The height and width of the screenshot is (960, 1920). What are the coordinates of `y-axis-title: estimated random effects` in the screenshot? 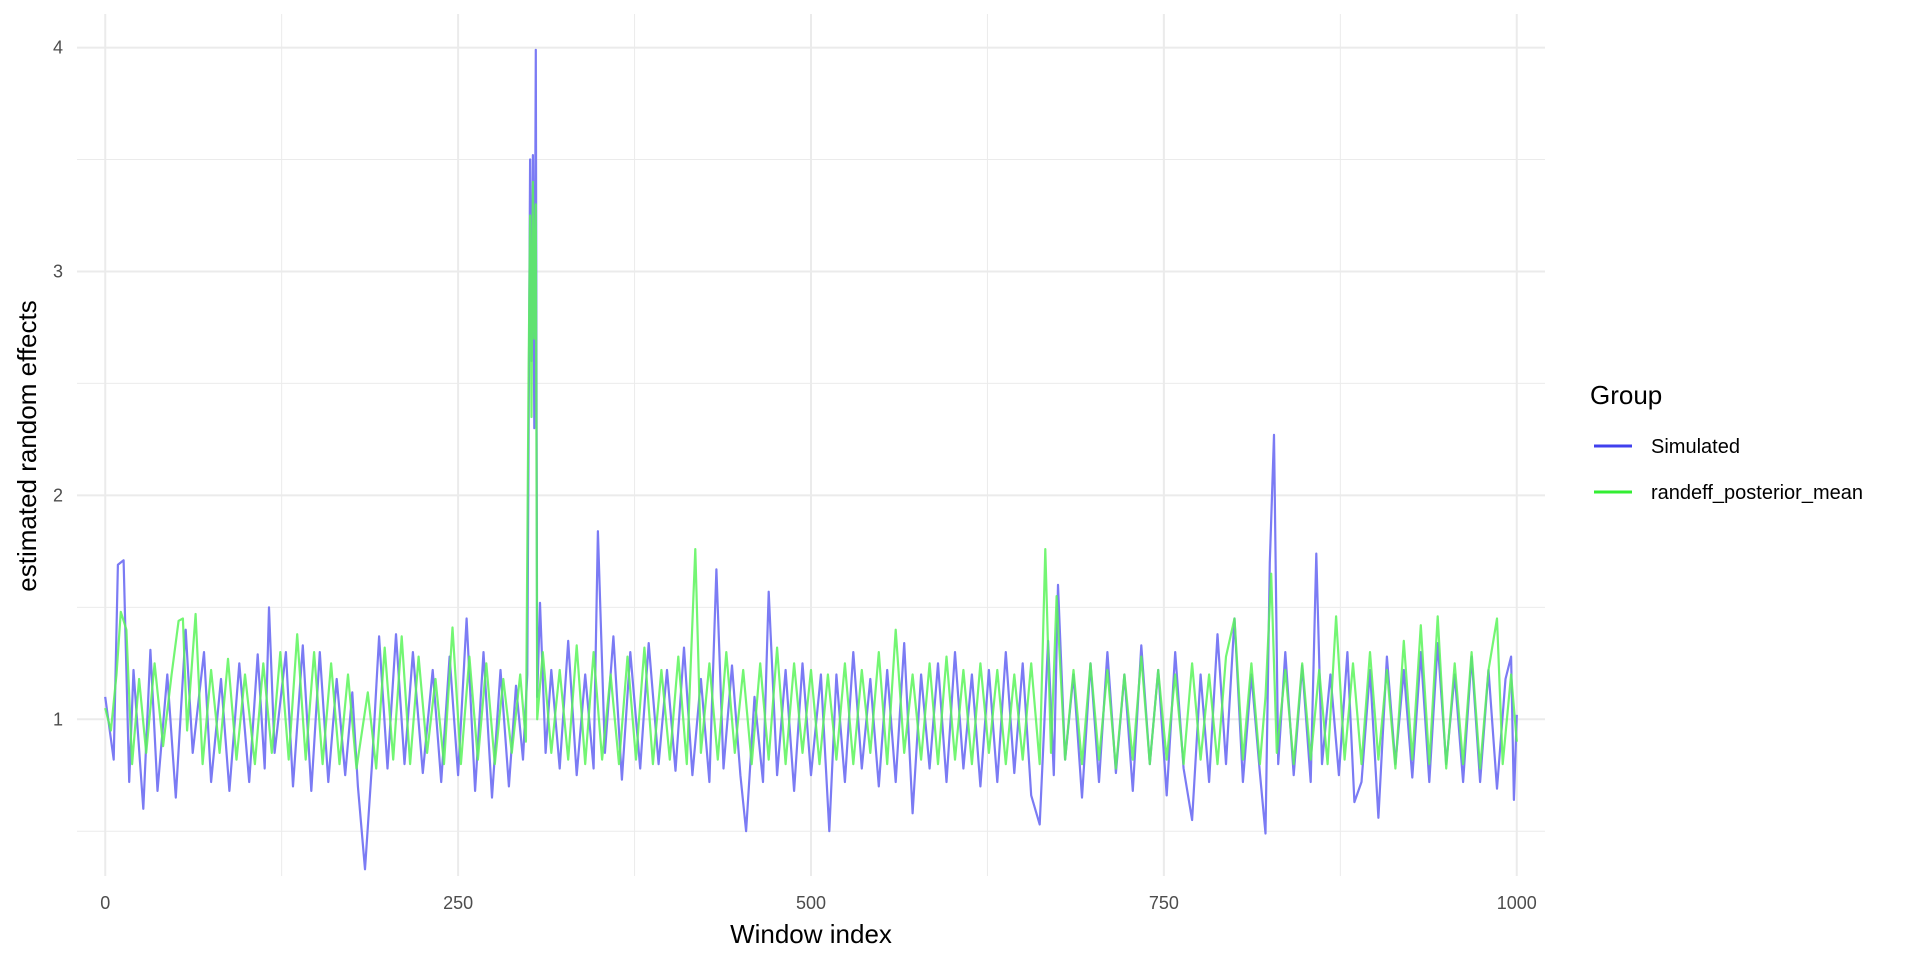 It's located at (27, 445).